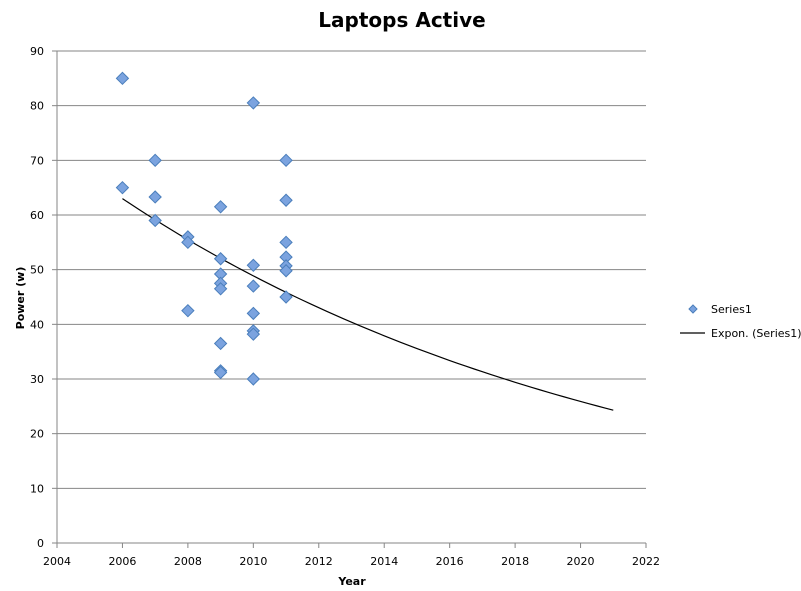 Image resolution: width=801 pixels, height=591 pixels. I want to click on y-tick-labels: 0 10 20 30 40 50 60 70 80 90, so click(37, 297).